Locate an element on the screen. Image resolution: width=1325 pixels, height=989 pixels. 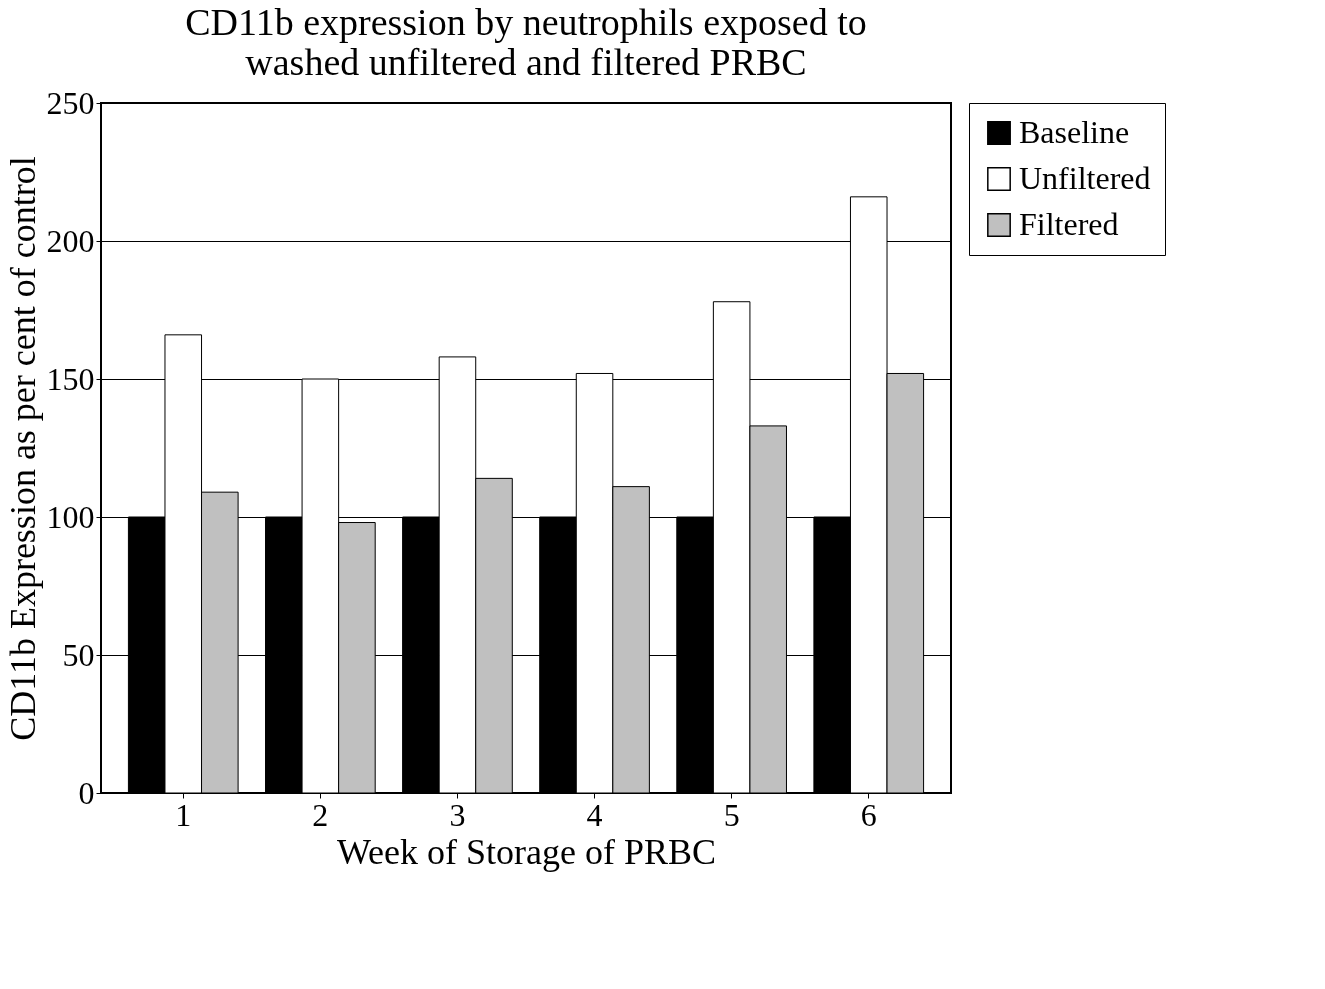
y-tick-label: 0 is located at coordinates (86, 792).